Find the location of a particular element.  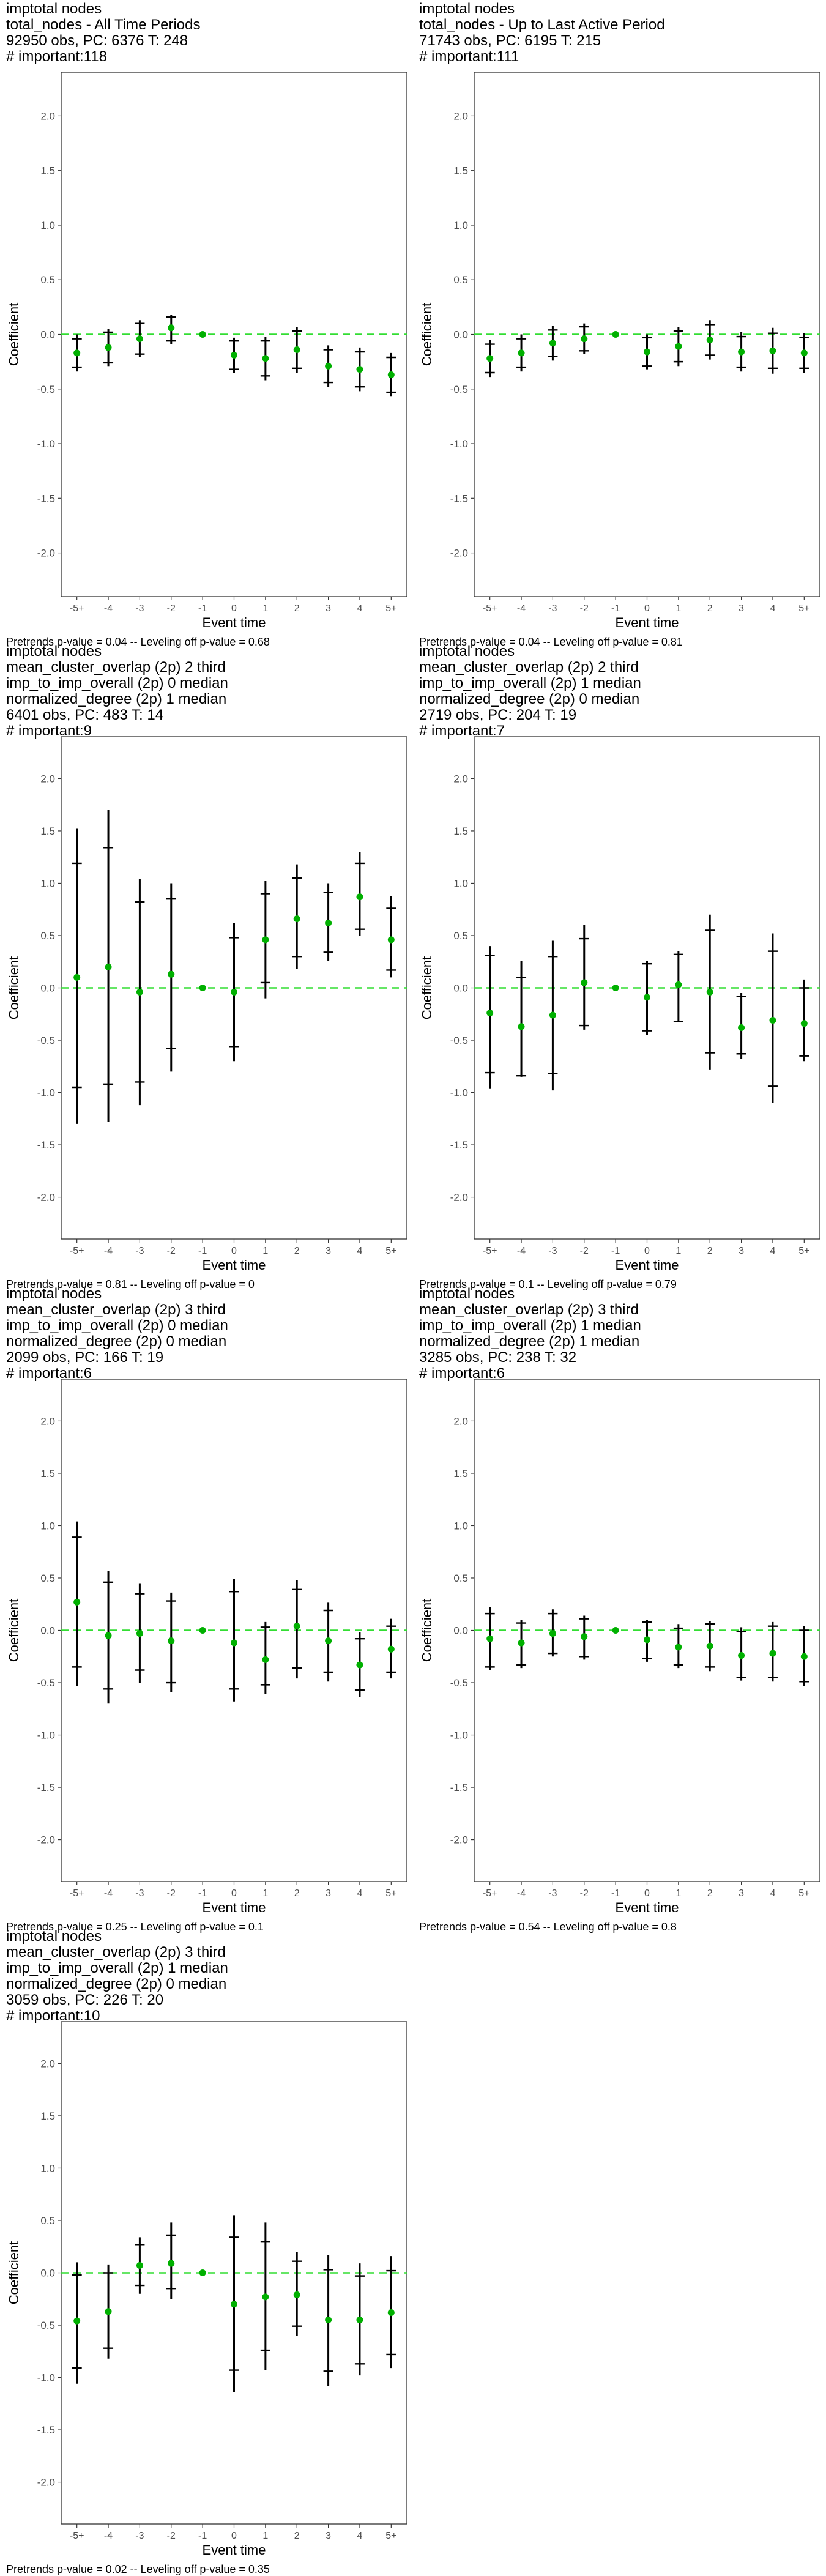

x-tick-label: 4 is located at coordinates (360, 1251).